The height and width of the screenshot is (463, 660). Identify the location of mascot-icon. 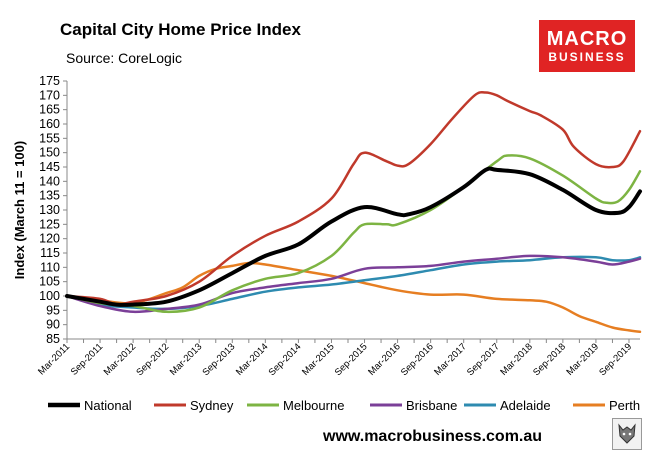
(627, 434).